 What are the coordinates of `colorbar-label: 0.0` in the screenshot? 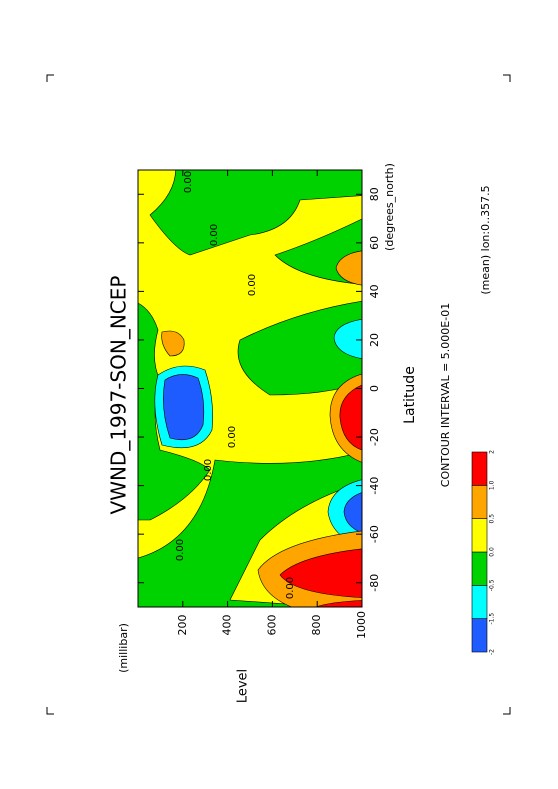 It's located at (492, 552).